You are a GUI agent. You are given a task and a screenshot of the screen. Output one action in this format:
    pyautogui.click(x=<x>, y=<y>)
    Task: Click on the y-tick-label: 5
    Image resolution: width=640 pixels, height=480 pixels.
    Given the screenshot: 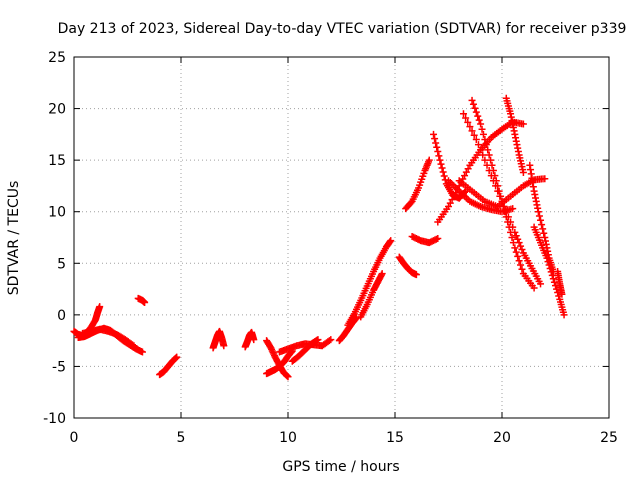 What is the action you would take?
    pyautogui.click(x=61, y=264)
    